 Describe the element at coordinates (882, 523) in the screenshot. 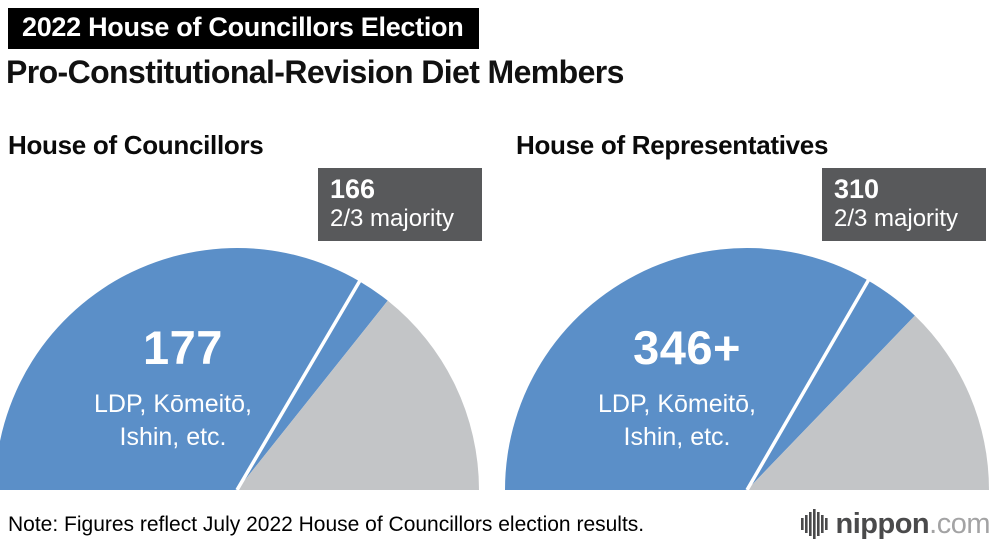

I see `logo-name: nippon` at that location.